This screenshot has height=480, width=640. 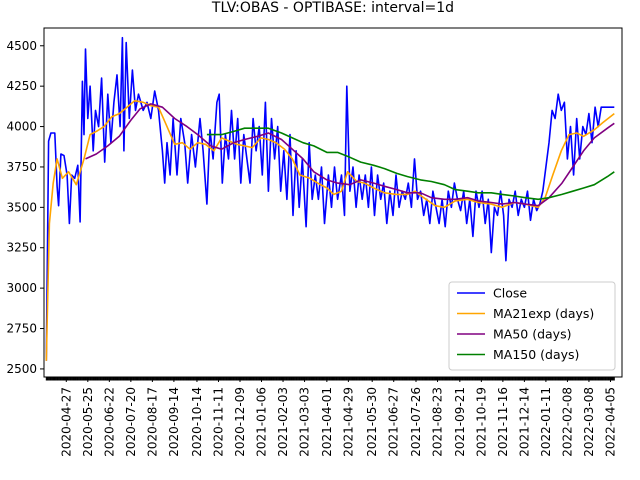 What do you see at coordinates (240, 422) in the screenshot?
I see `x-tick-label-8: 2020-12-09` at bounding box center [240, 422].